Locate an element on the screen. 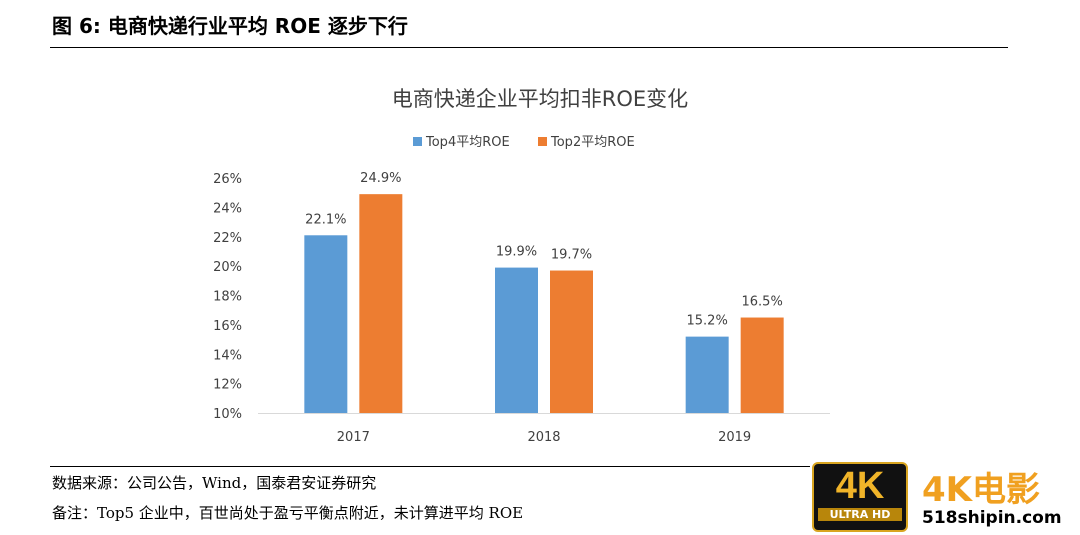 This screenshot has height=535, width=1080. y-tick-label: 12% is located at coordinates (227, 385).